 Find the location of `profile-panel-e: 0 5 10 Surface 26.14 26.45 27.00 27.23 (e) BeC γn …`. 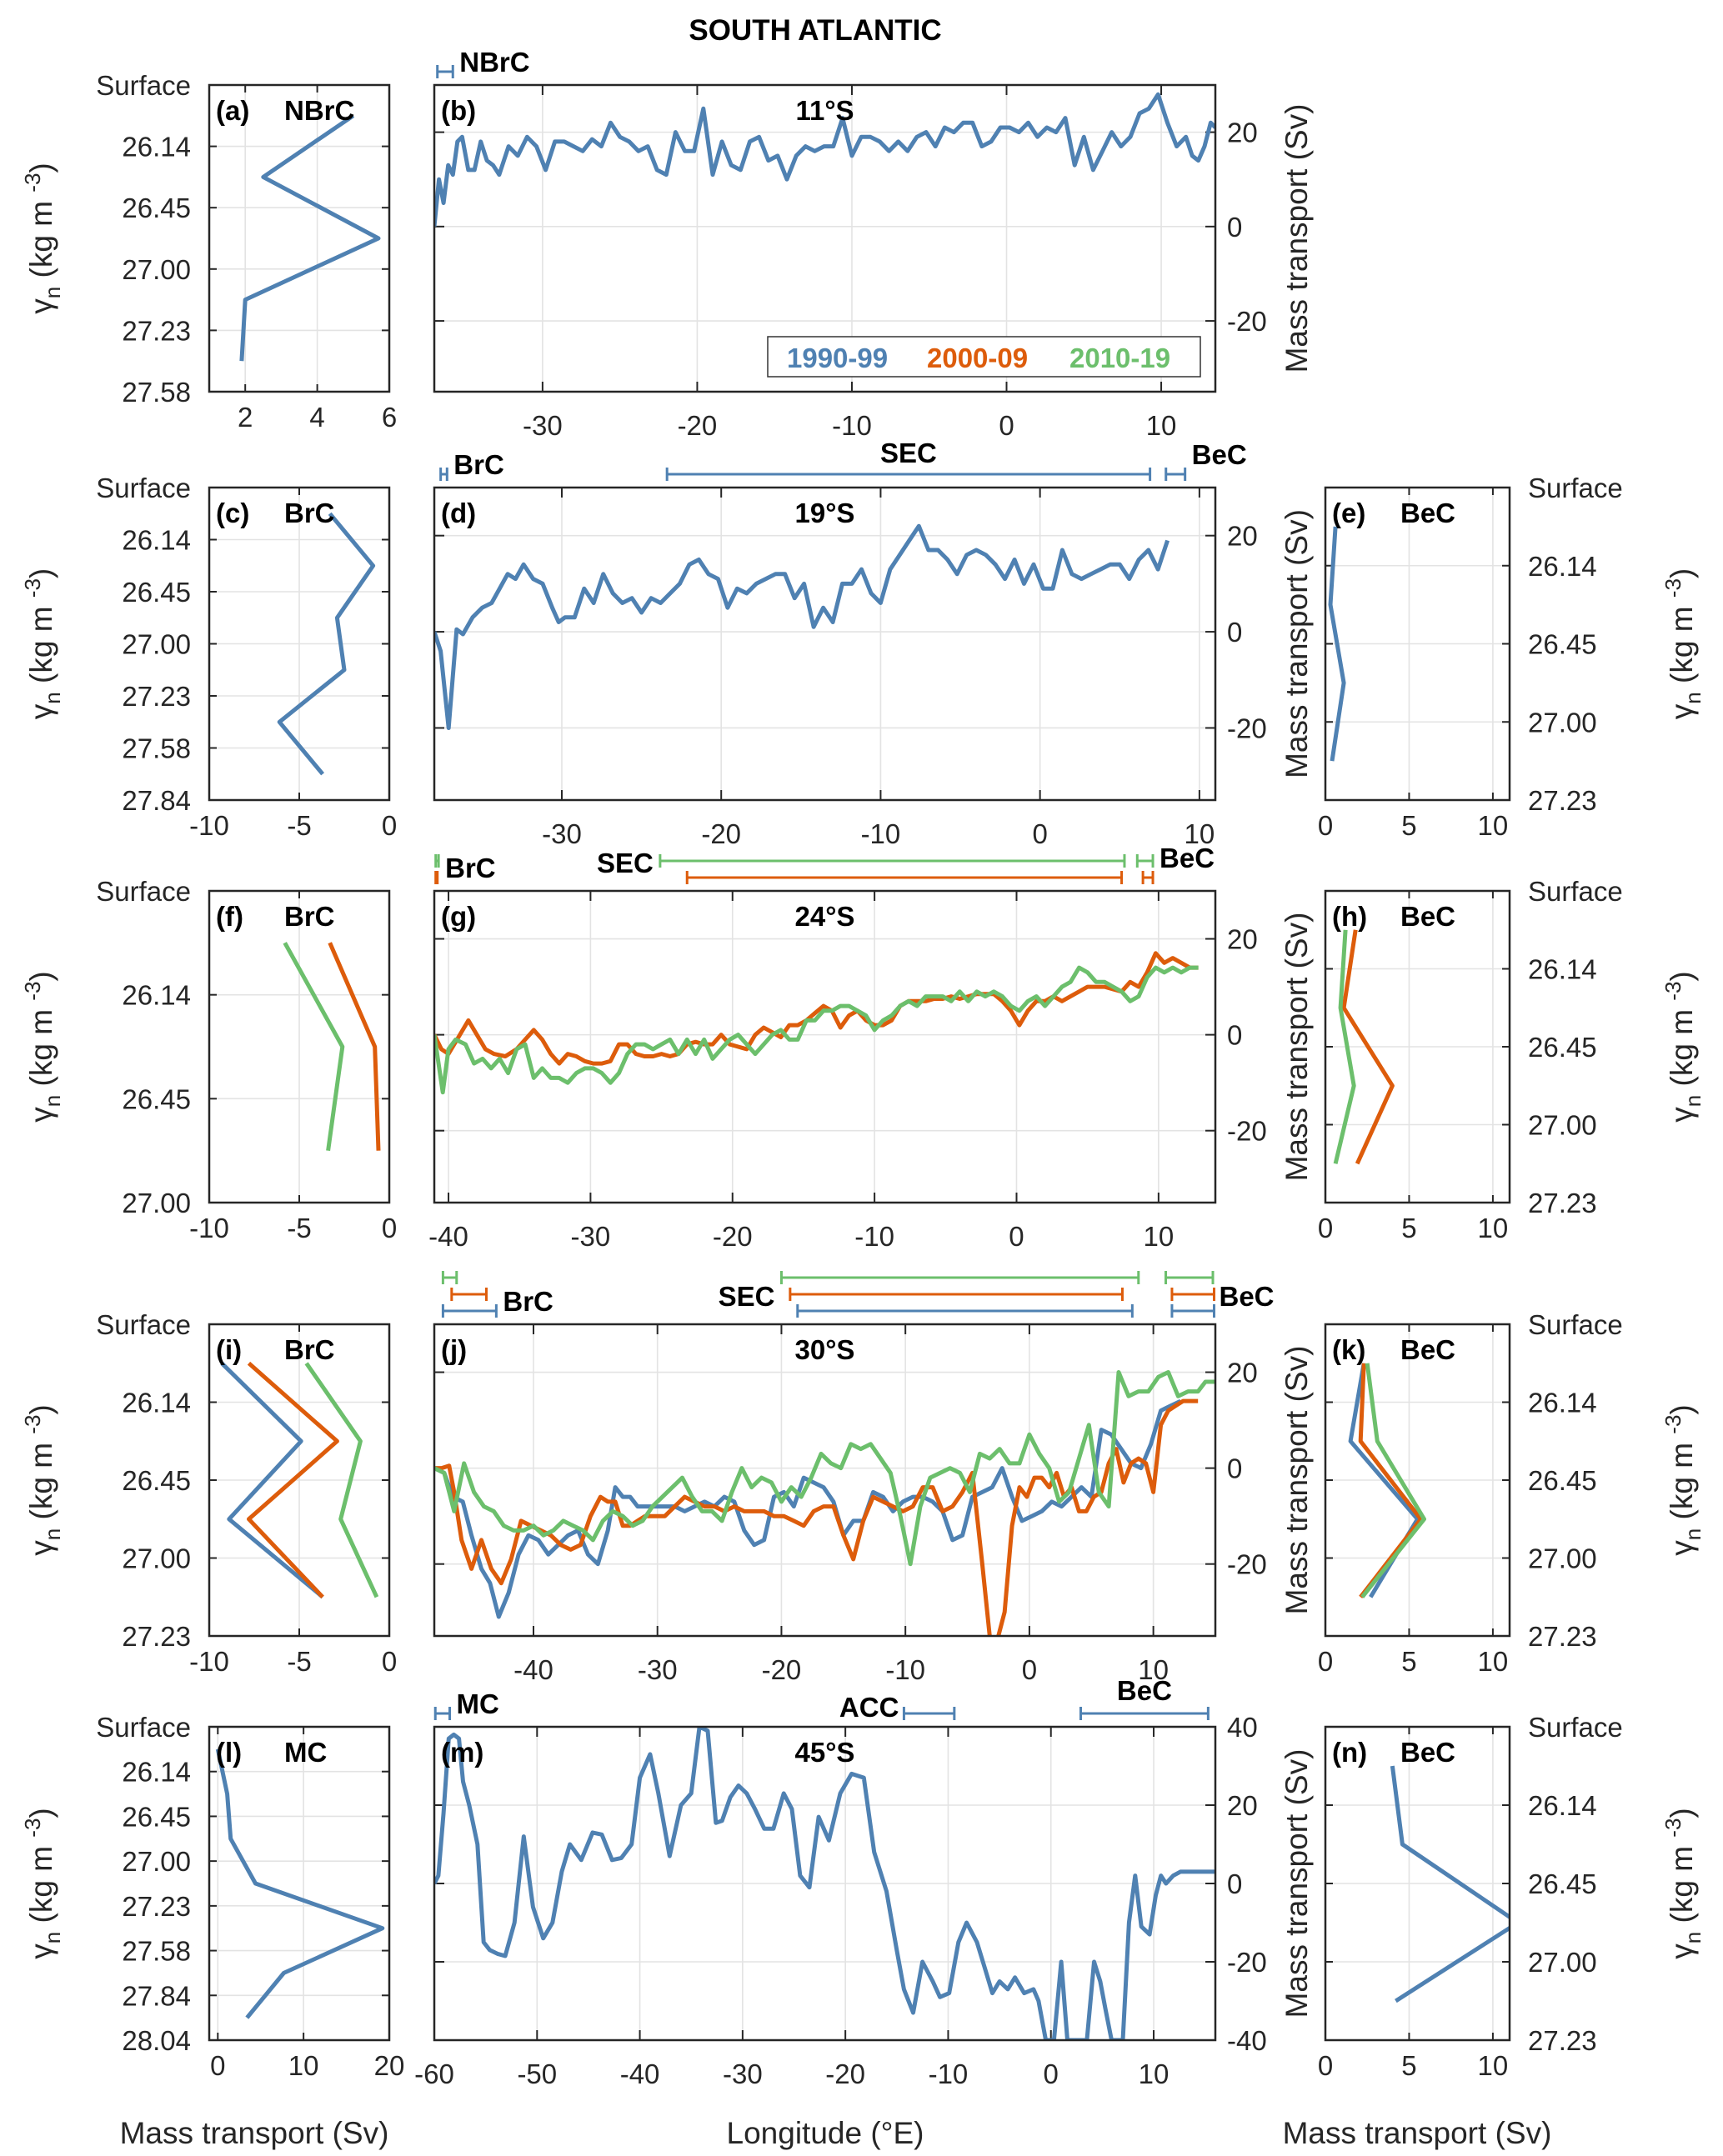

profile-panel-e: 0 5 10 Surface 26.14 26.45 27.00 27.23 (e) BeC γn … is located at coordinates (1511, 657).